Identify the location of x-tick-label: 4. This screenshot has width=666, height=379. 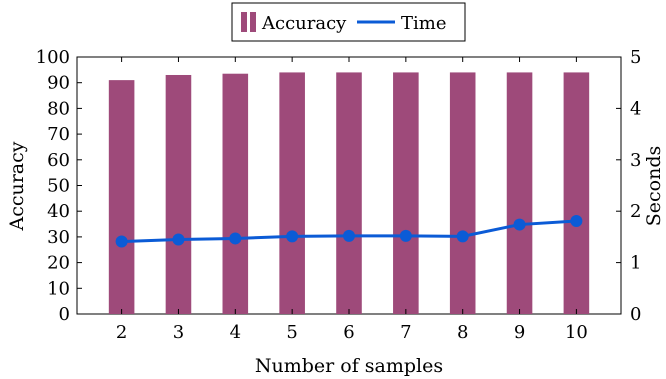
(235, 332).